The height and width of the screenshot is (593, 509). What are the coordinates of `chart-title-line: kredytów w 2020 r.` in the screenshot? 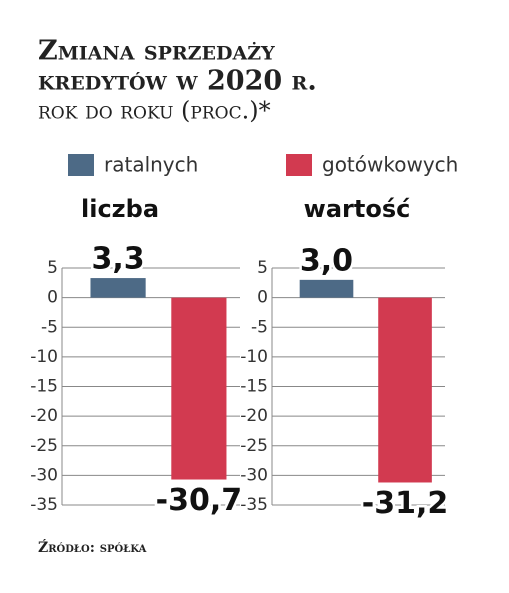 It's located at (177, 81).